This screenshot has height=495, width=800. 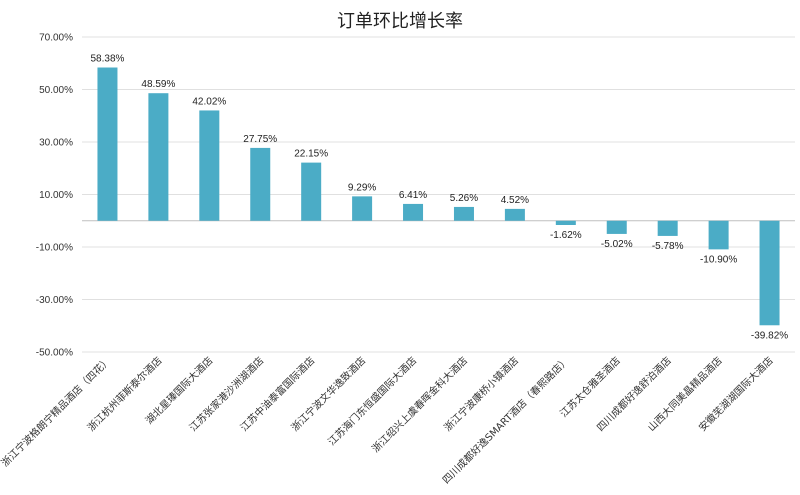 I want to click on y-tick-label: -50.00%, so click(x=54, y=353).